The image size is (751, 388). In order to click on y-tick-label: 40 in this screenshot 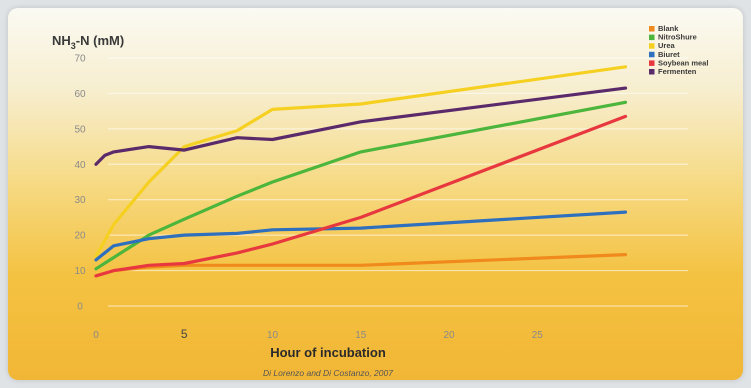, I will do `click(80, 165)`.